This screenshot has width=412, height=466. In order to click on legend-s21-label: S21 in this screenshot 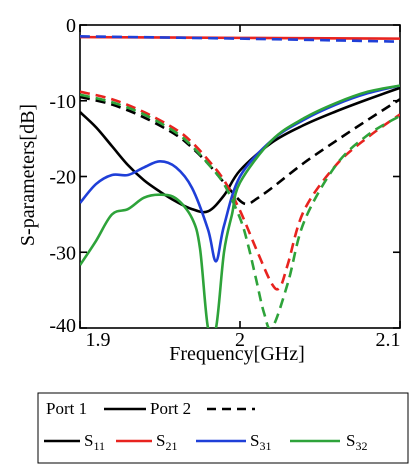, I will do `click(166, 442)`.